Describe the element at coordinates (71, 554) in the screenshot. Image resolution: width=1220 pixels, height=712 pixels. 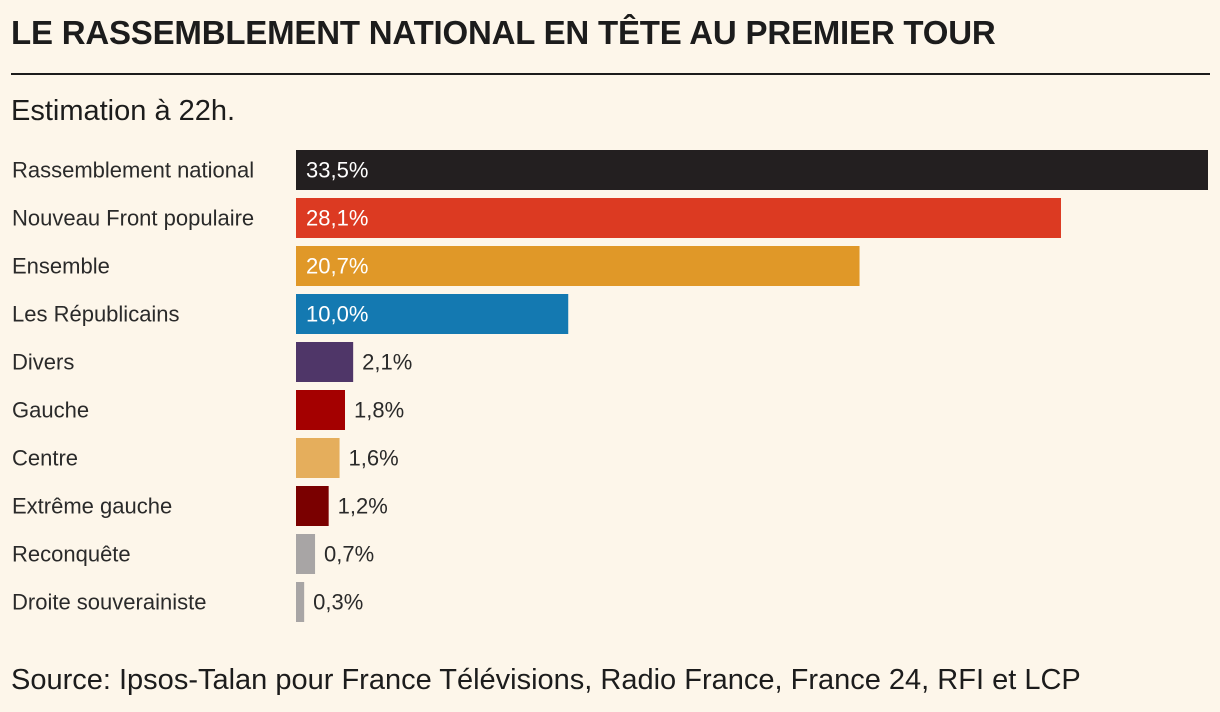
I see `category-label: Reconquête` at that location.